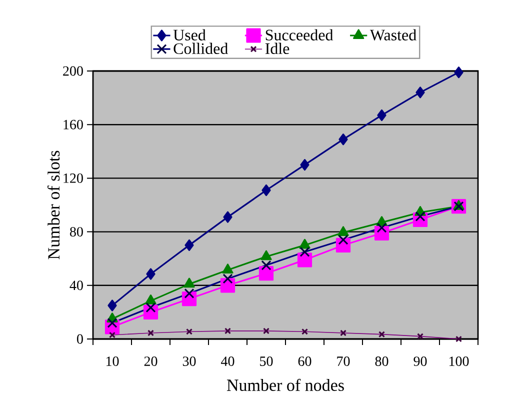 Image resolution: width=528 pixels, height=416 pixels. Describe the element at coordinates (112, 361) in the screenshot. I see `x-tick-label: 10` at that location.